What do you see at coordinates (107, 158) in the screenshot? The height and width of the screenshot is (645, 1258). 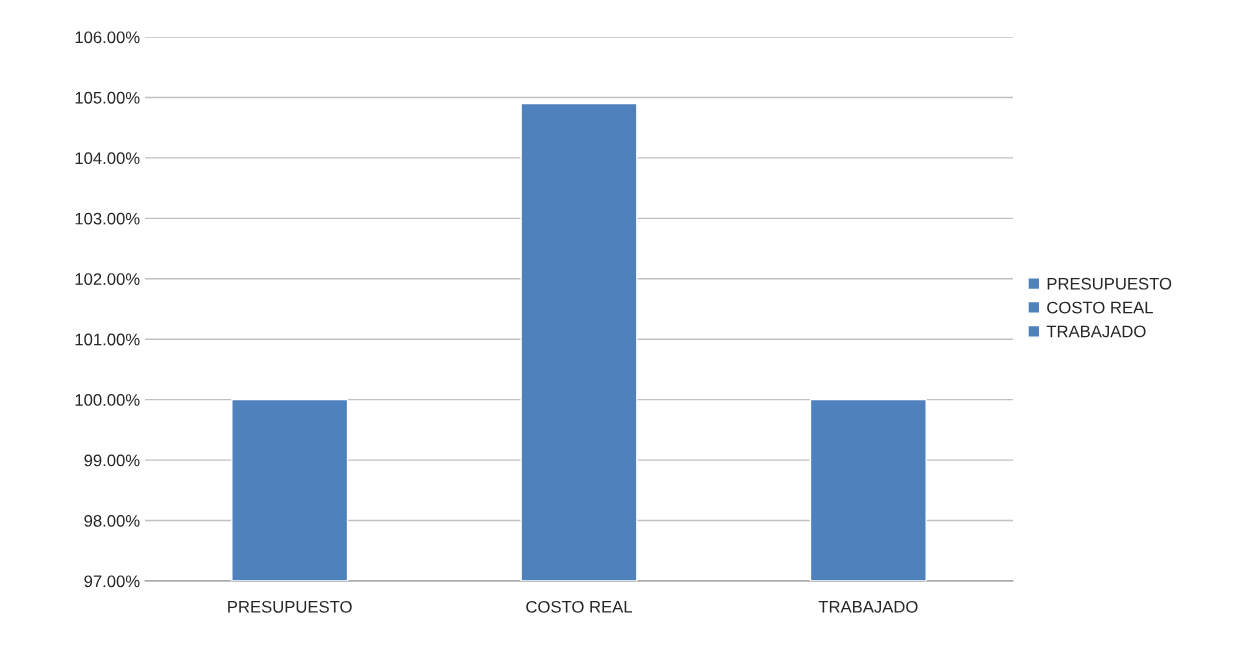 I see `y-tick-label: 104.00%` at bounding box center [107, 158].